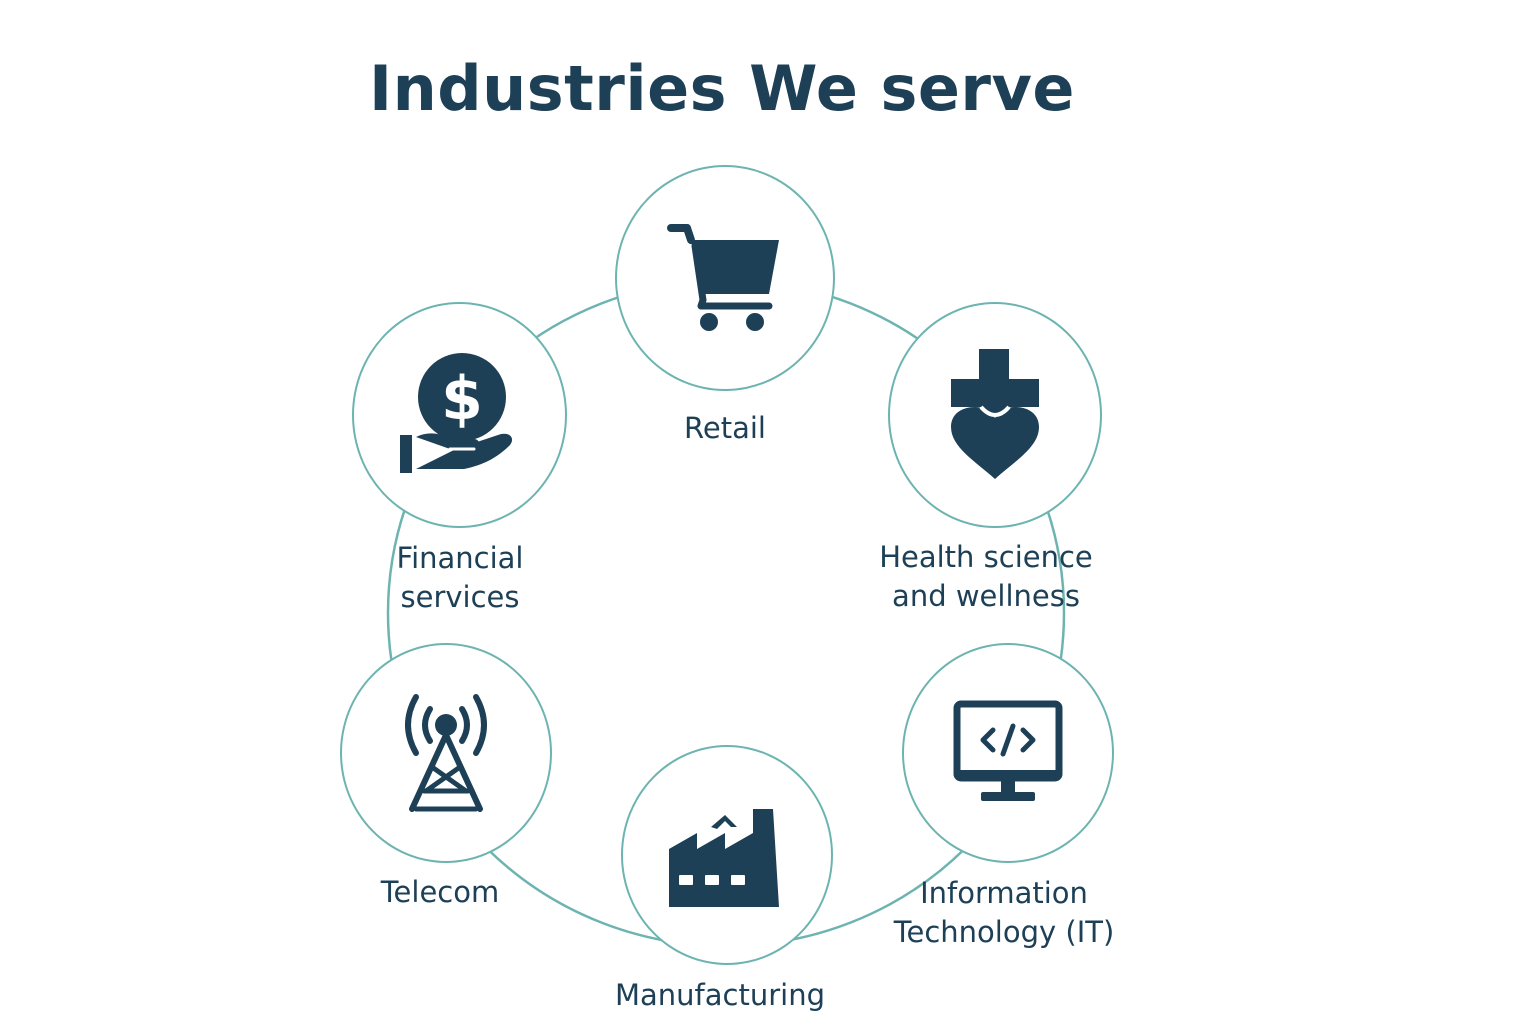 This screenshot has width=1536, height=1024. Describe the element at coordinates (725, 428) in the screenshot. I see `industry-label-retail: Retail` at that location.